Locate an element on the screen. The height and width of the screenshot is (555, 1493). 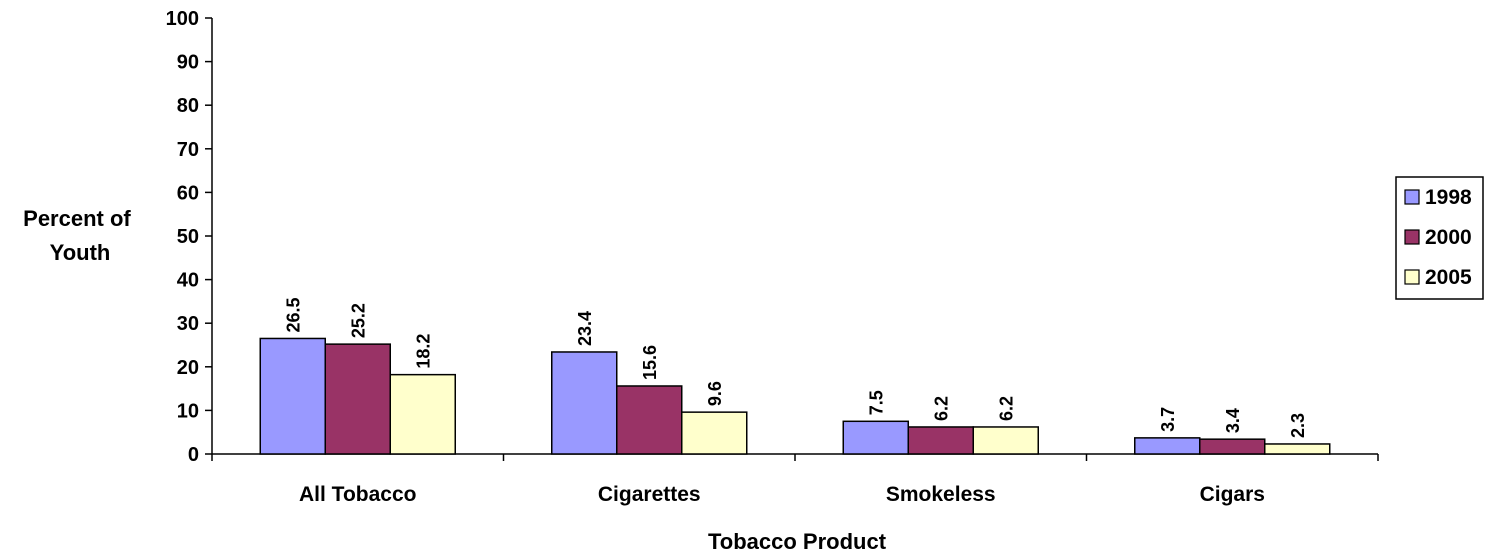
legend-label: 2005 is located at coordinates (1448, 277).